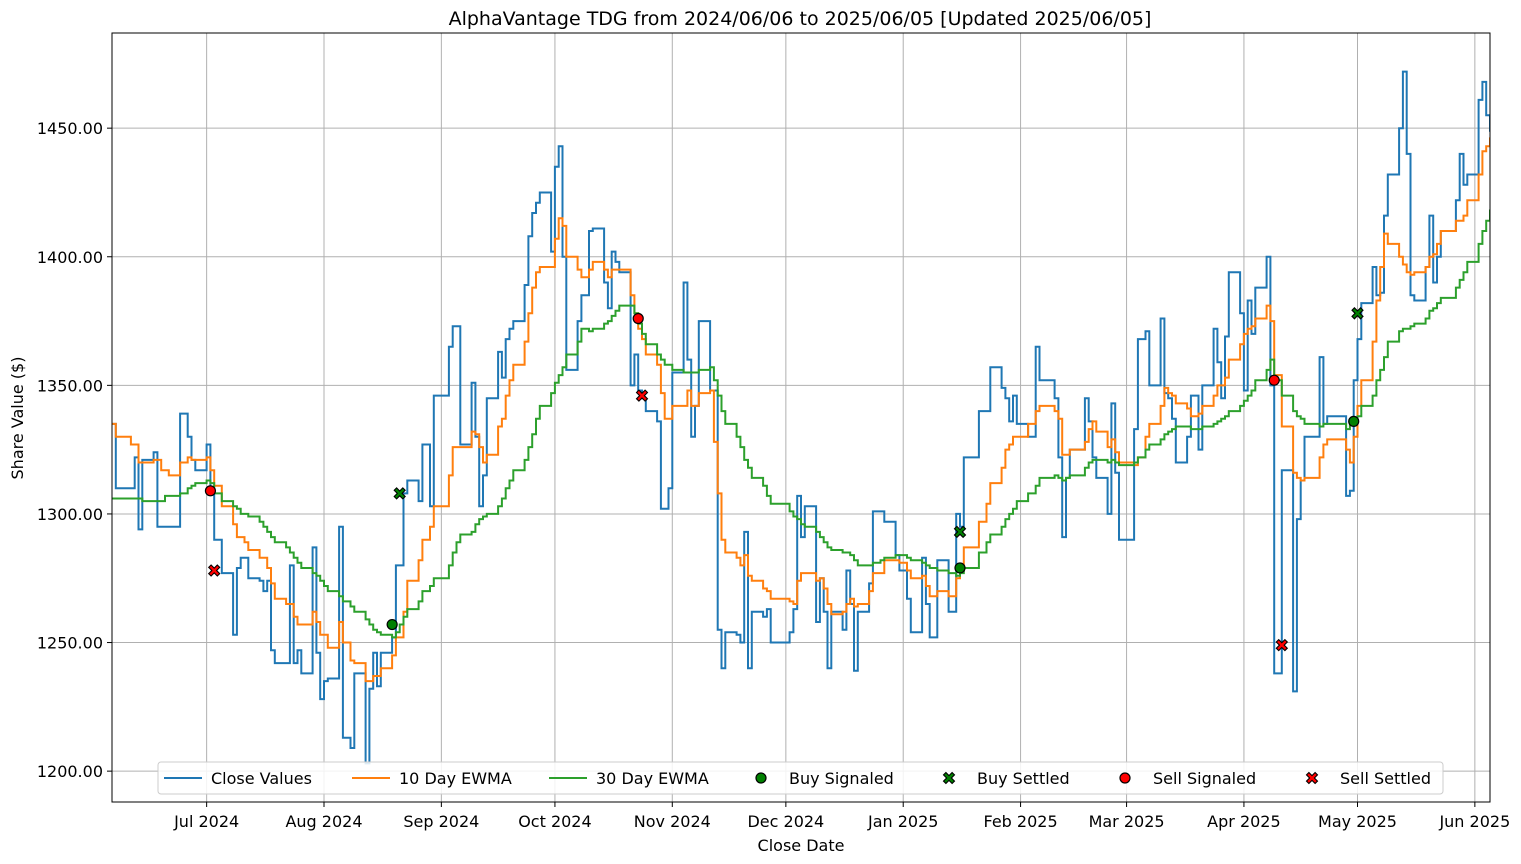  I want to click on x-tick-label: May 2025, so click(1357, 821).